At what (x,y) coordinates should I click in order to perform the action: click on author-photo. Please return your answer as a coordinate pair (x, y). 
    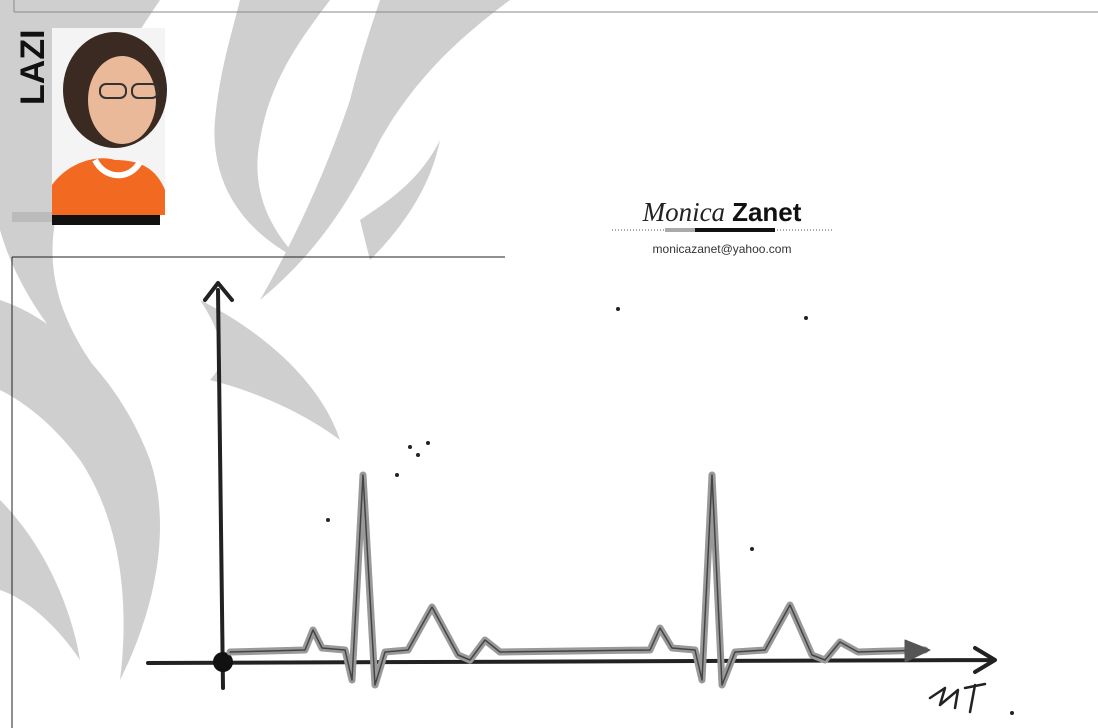
    Looking at the image, I should click on (109, 121).